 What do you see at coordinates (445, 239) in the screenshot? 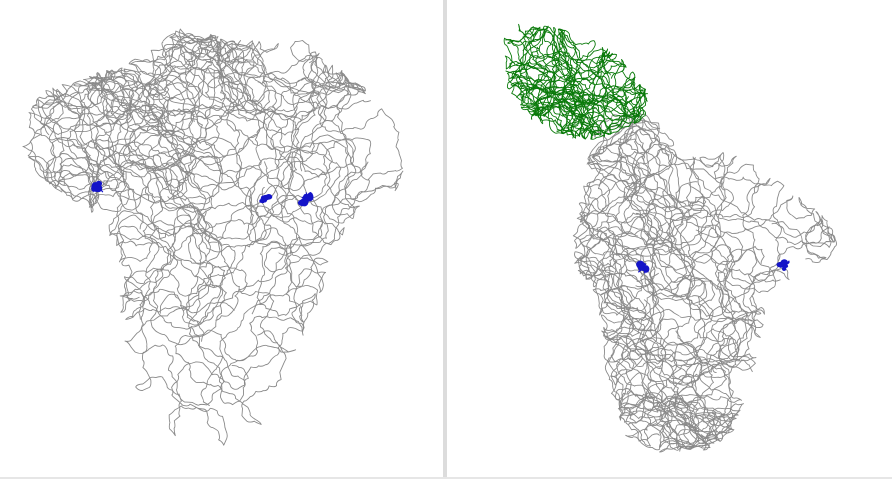
I see `viewer-divider` at bounding box center [445, 239].